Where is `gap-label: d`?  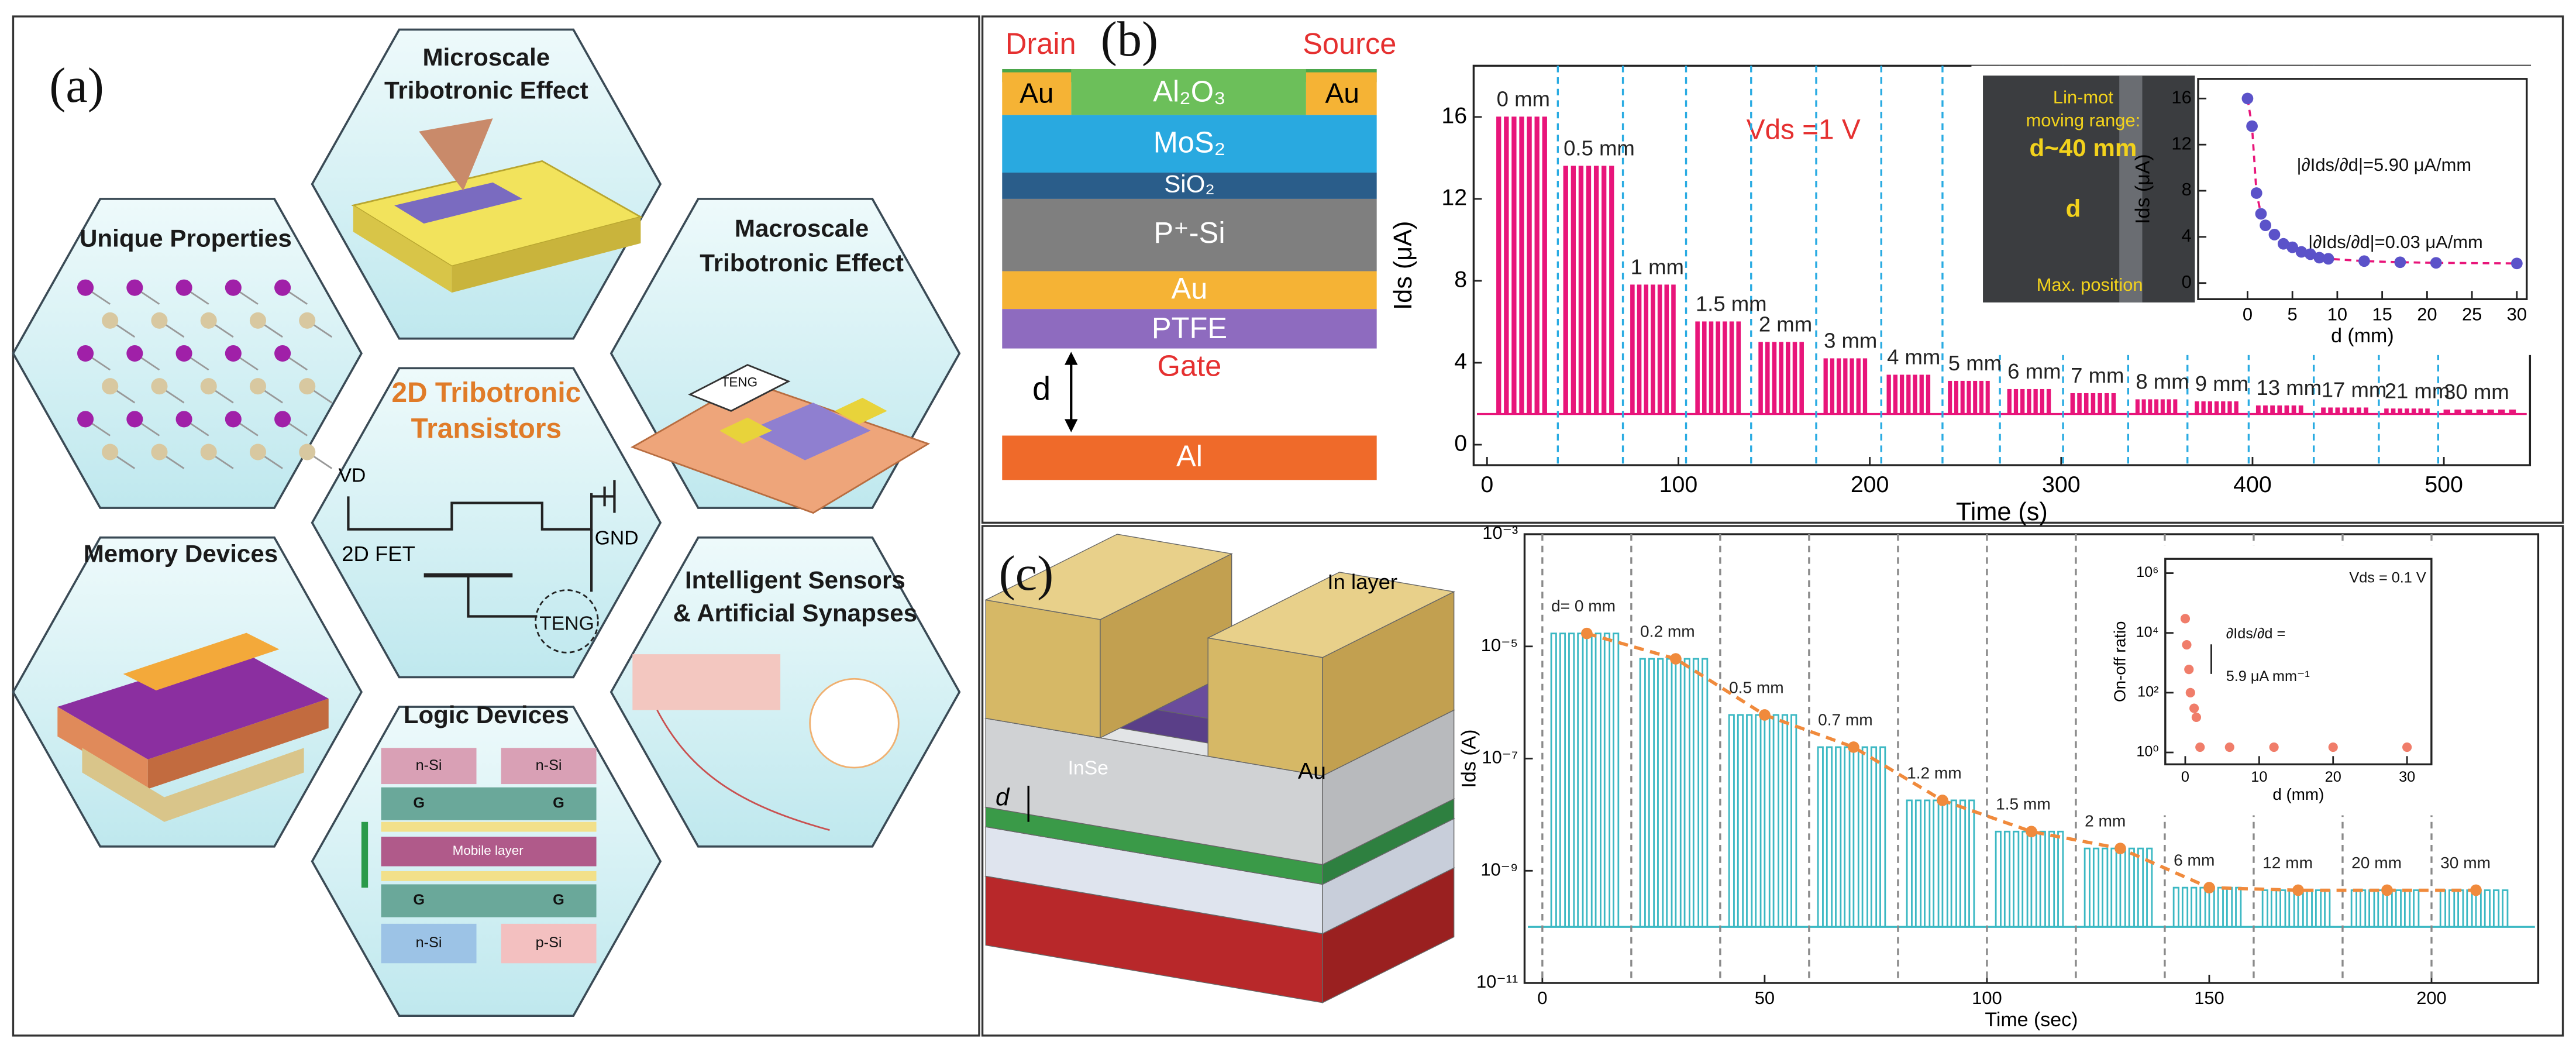
gap-label: d is located at coordinates (1041, 388).